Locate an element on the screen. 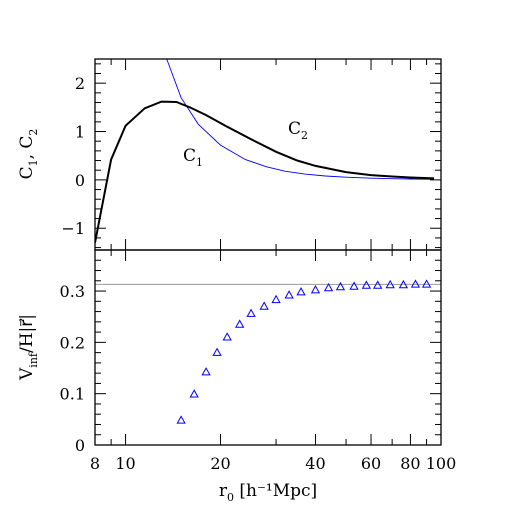 Image resolution: width=507 pixels, height=507 pixels. c1-curve-label: C1 is located at coordinates (193, 157).